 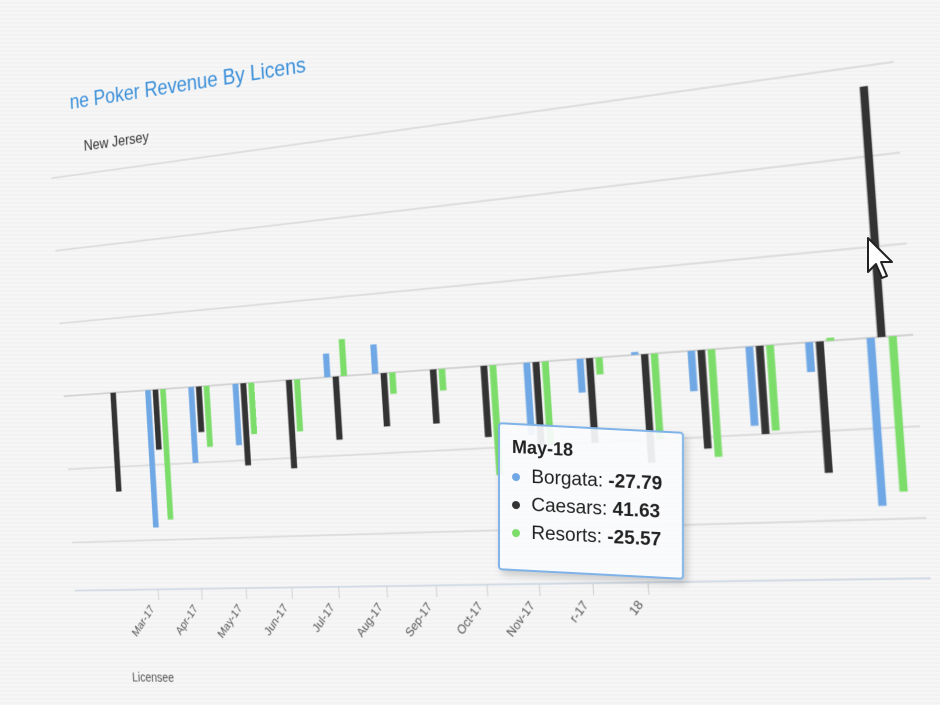 I want to click on tooltip-row-caesars: Caesars: 41.63, so click(x=591, y=509).